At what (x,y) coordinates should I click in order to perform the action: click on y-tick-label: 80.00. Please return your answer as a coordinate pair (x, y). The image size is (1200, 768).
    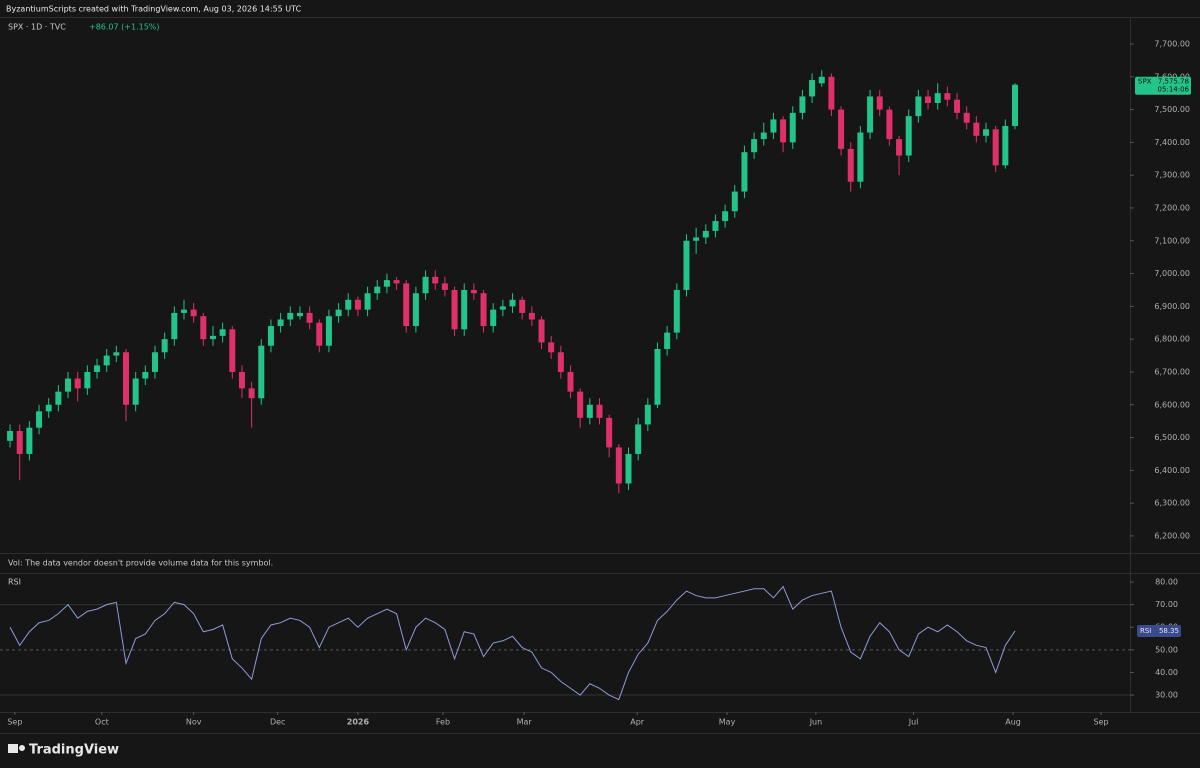
    Looking at the image, I should click on (1166, 582).